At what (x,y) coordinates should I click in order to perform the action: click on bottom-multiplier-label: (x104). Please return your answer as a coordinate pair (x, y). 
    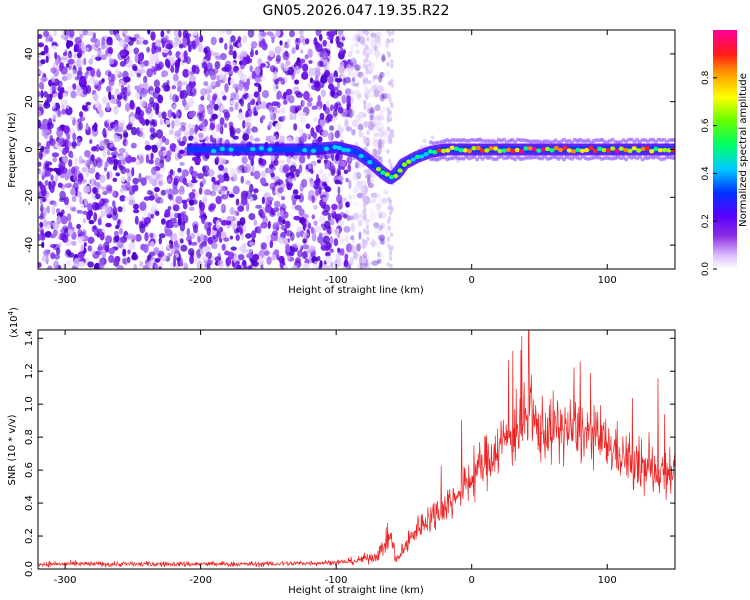
    Looking at the image, I should click on (13, 322).